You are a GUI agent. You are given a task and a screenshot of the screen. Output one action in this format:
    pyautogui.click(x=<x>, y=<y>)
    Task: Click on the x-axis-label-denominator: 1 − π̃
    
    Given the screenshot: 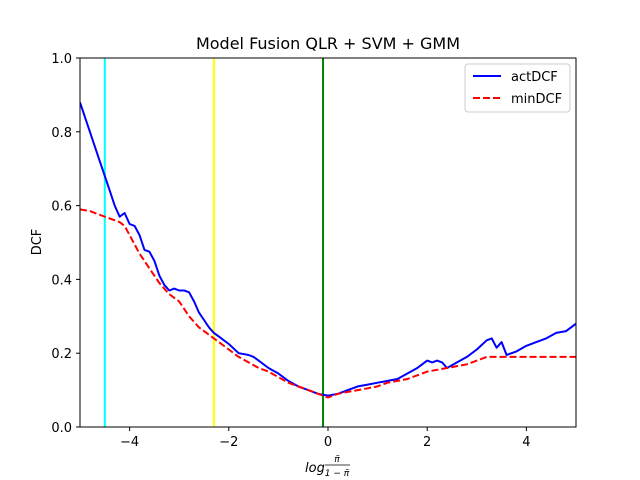 What is the action you would take?
    pyautogui.click(x=337, y=474)
    